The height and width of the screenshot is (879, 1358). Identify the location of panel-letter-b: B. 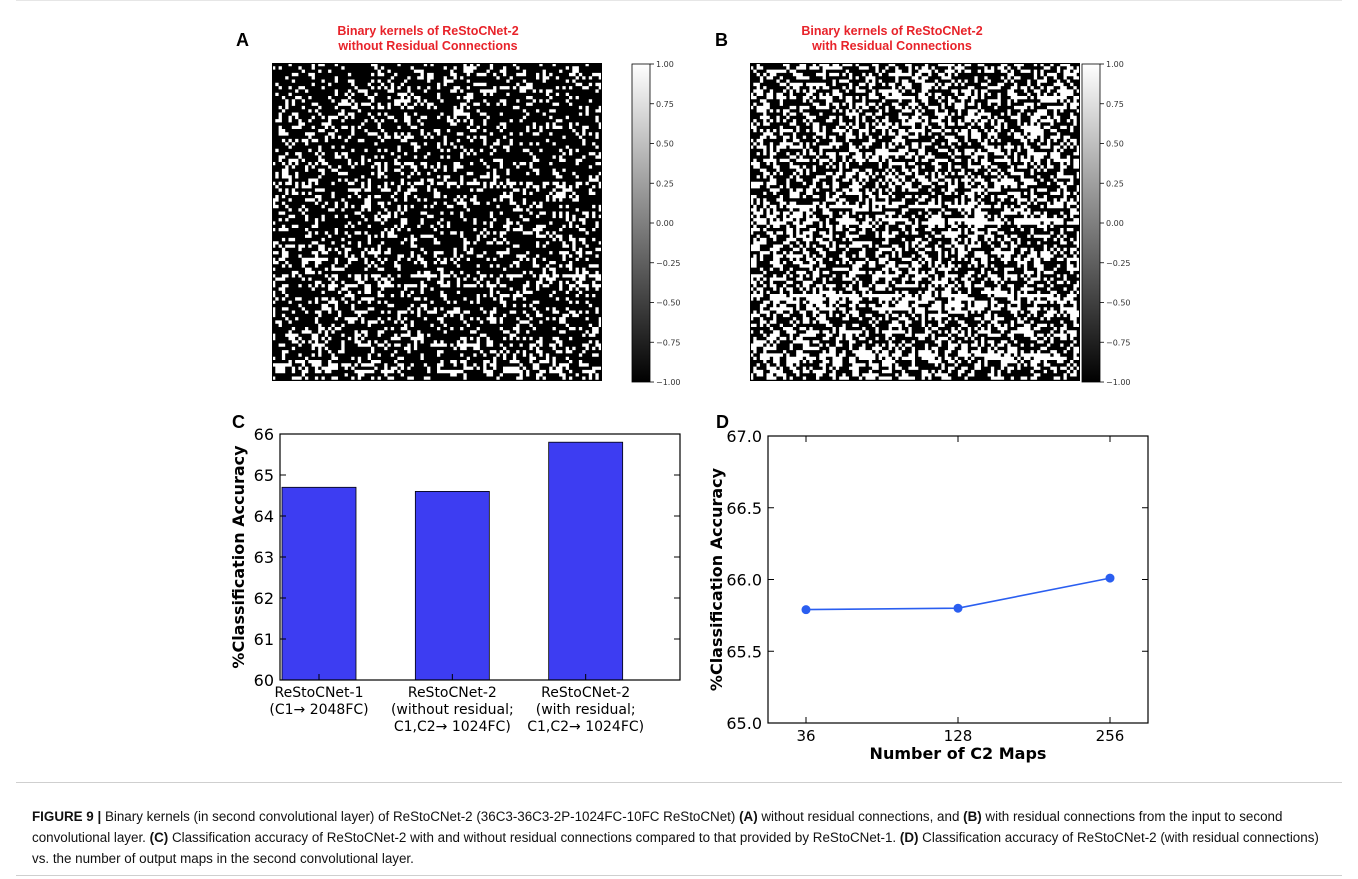
(721, 40).